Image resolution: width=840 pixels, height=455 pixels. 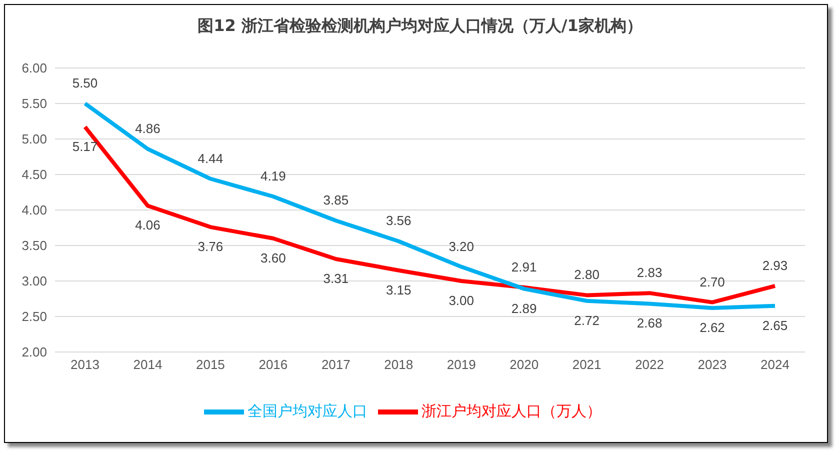 What do you see at coordinates (34, 68) in the screenshot?
I see `y-tick-label: 6.00` at bounding box center [34, 68].